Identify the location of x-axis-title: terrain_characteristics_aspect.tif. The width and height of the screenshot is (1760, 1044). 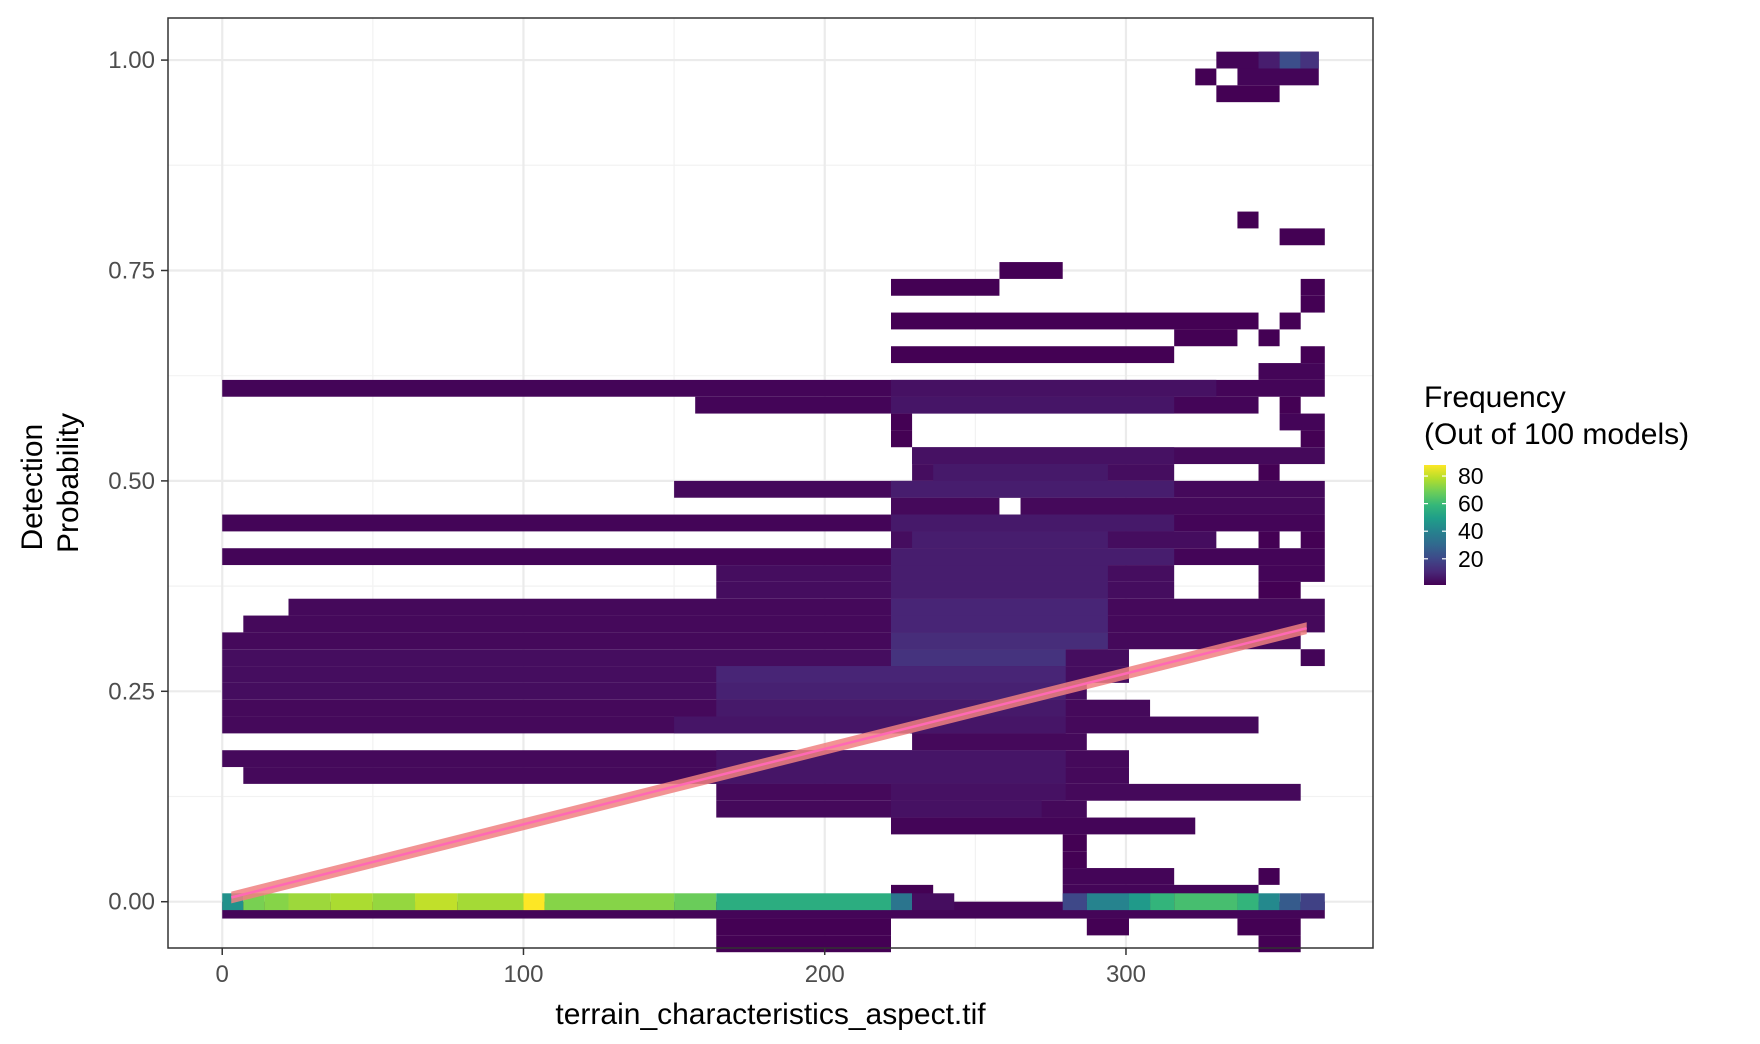
(770, 1014).